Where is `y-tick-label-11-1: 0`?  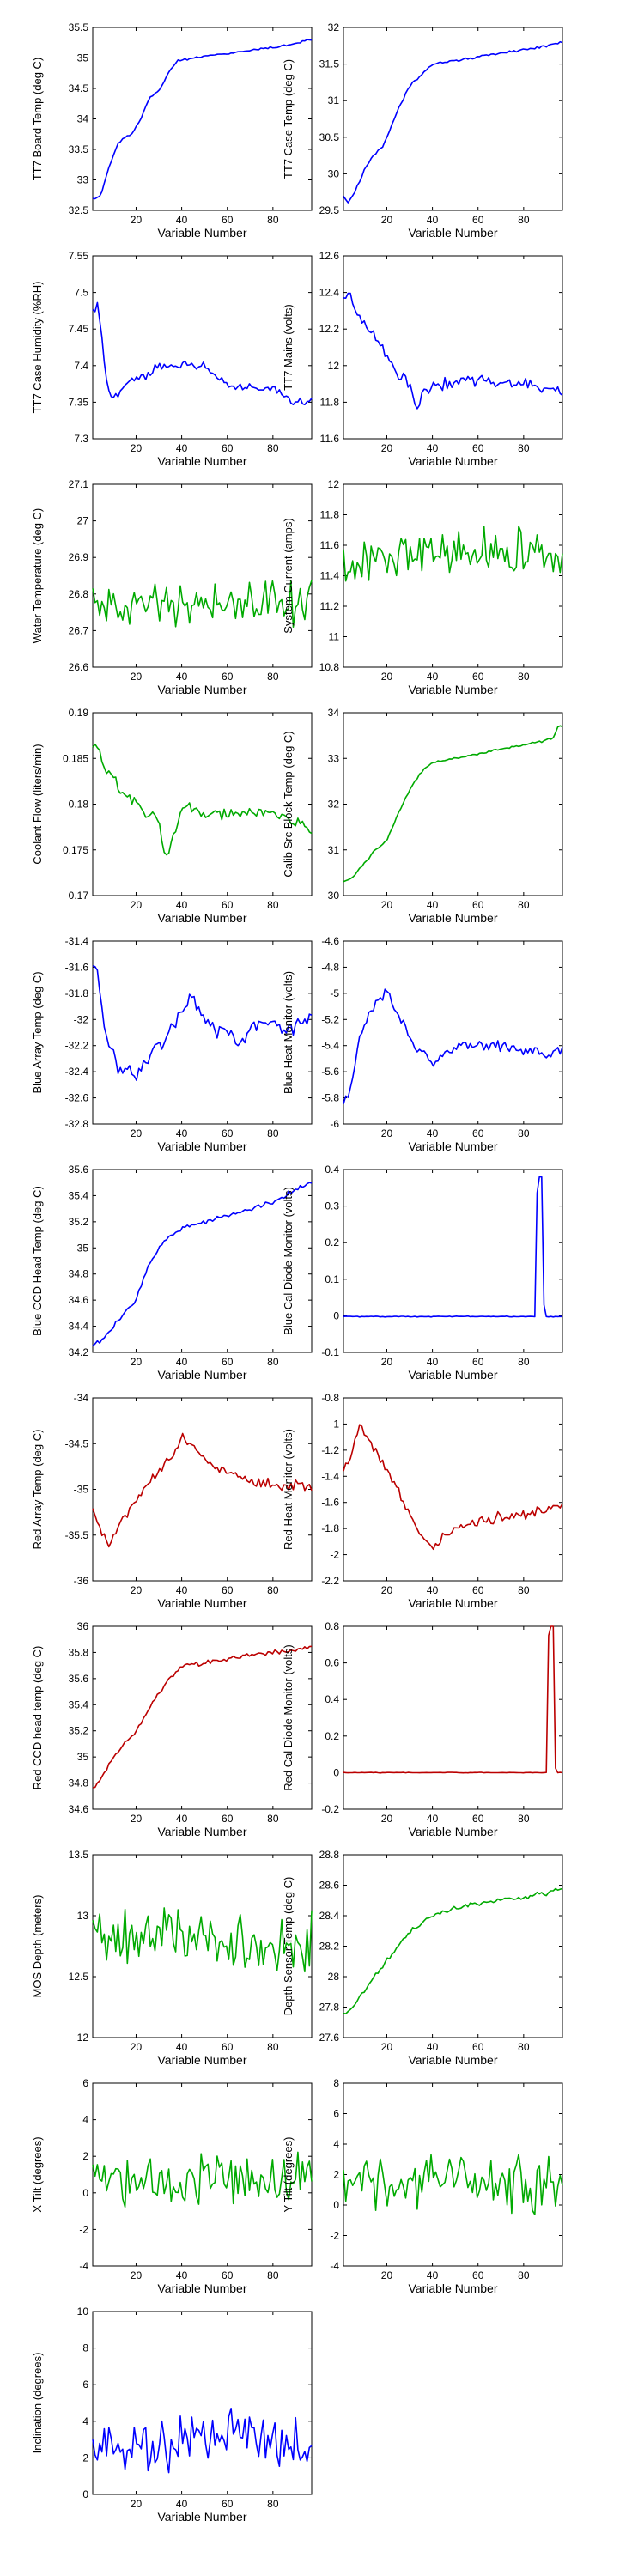
y-tick-label-11-1: 0 is located at coordinates (336, 1315).